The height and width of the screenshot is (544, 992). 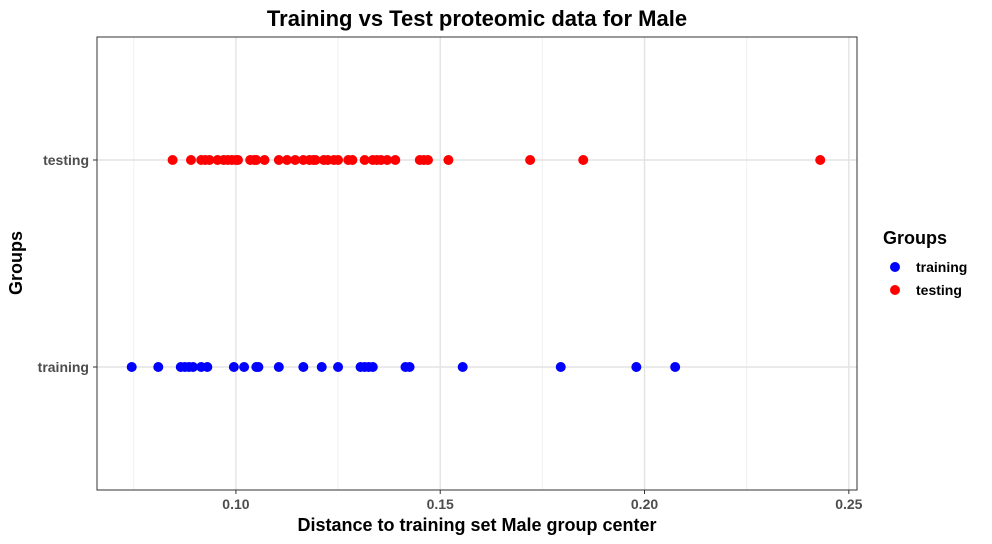 I want to click on x-tick-label: 0.20, so click(x=644, y=504).